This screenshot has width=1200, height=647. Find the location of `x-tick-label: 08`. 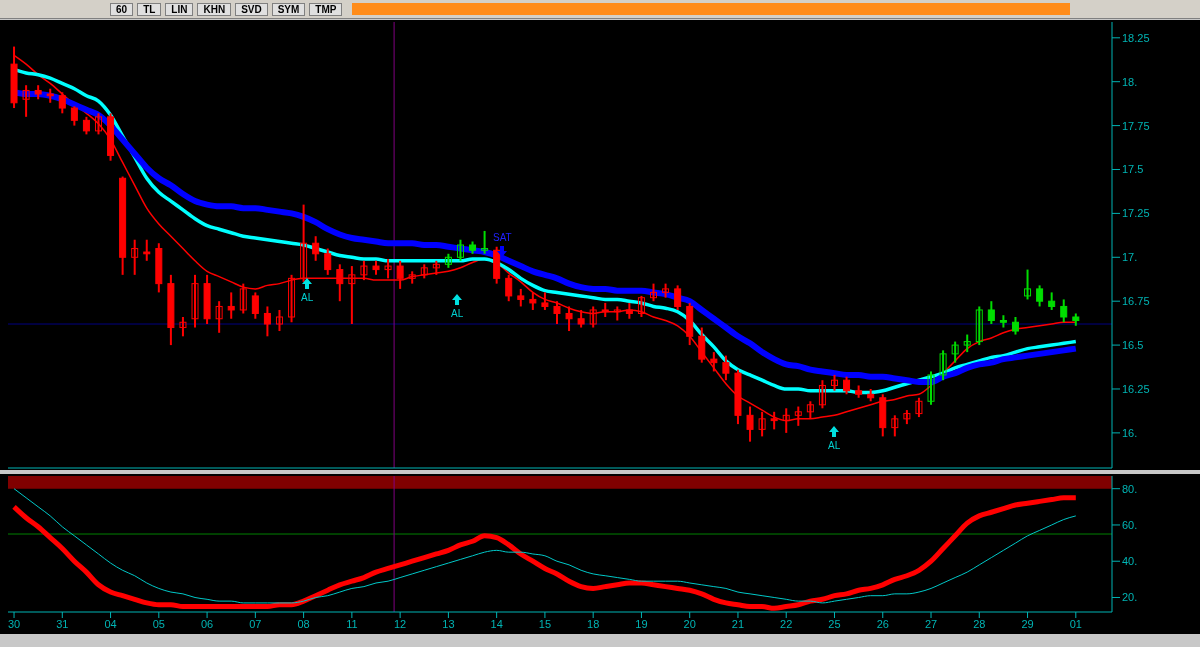

x-tick-label: 08 is located at coordinates (303, 623).